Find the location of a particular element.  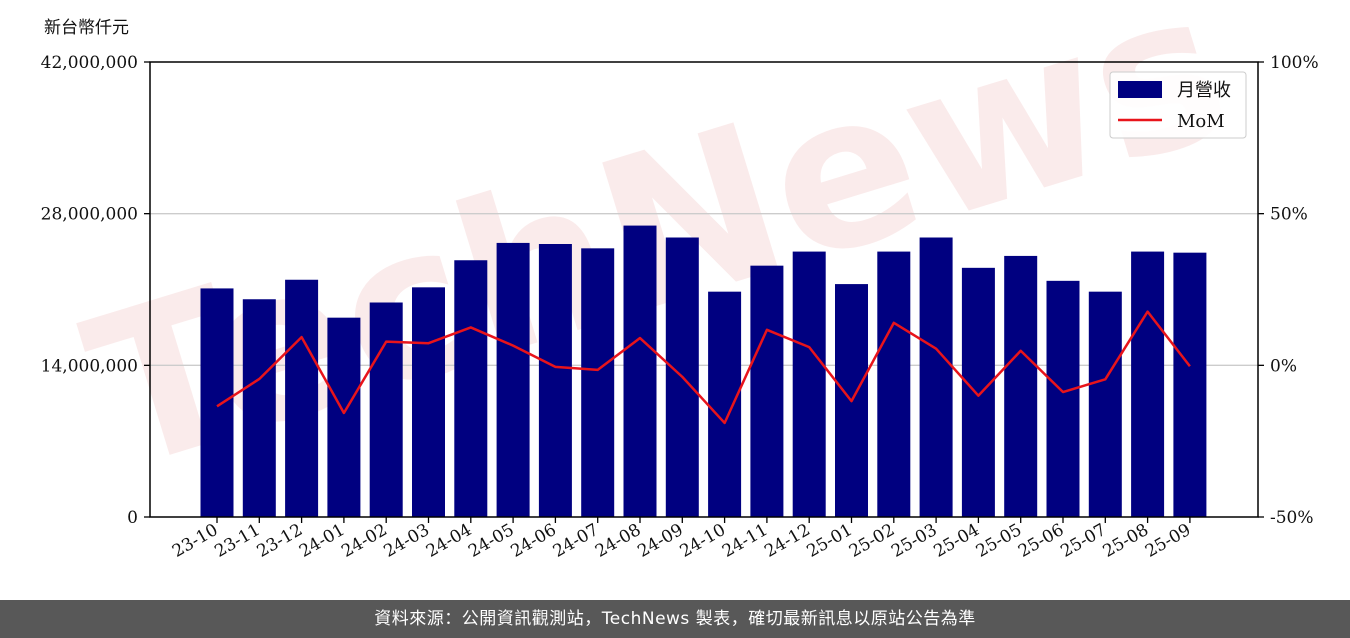

x-tick-label: 24-06 is located at coordinates (533, 541).